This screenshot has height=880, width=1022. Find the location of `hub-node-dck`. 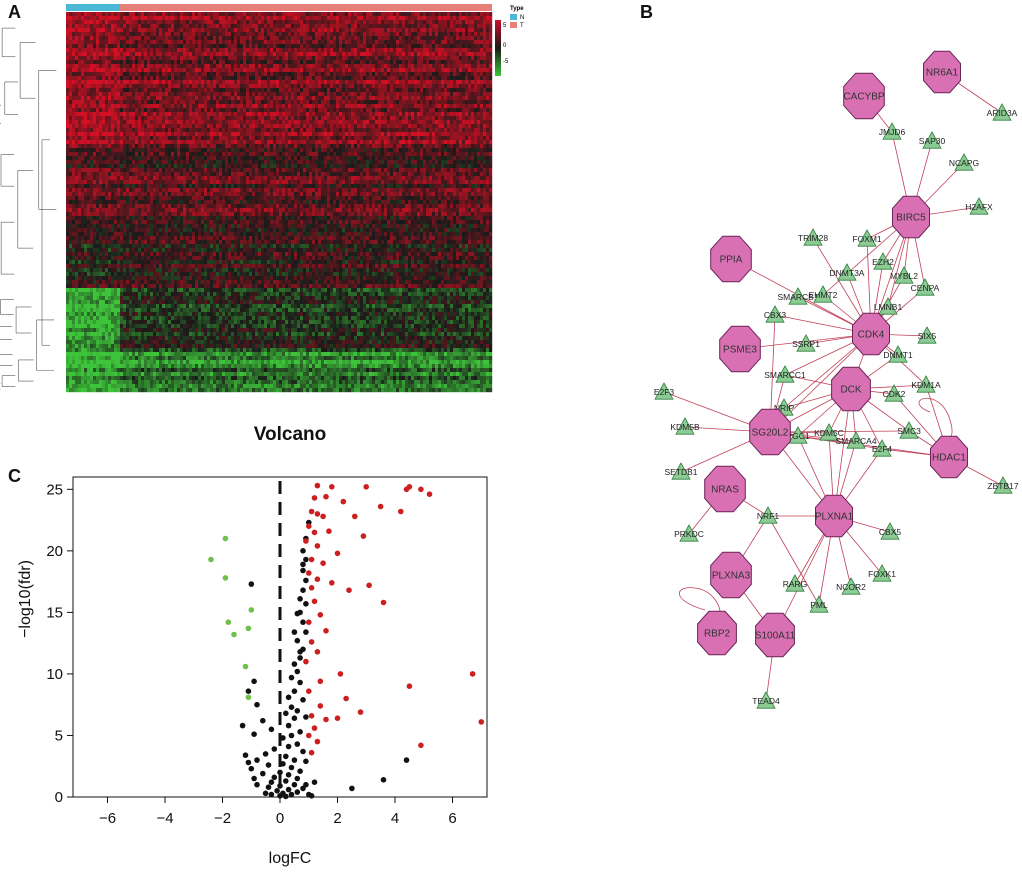

hub-node-dck is located at coordinates (851, 389).